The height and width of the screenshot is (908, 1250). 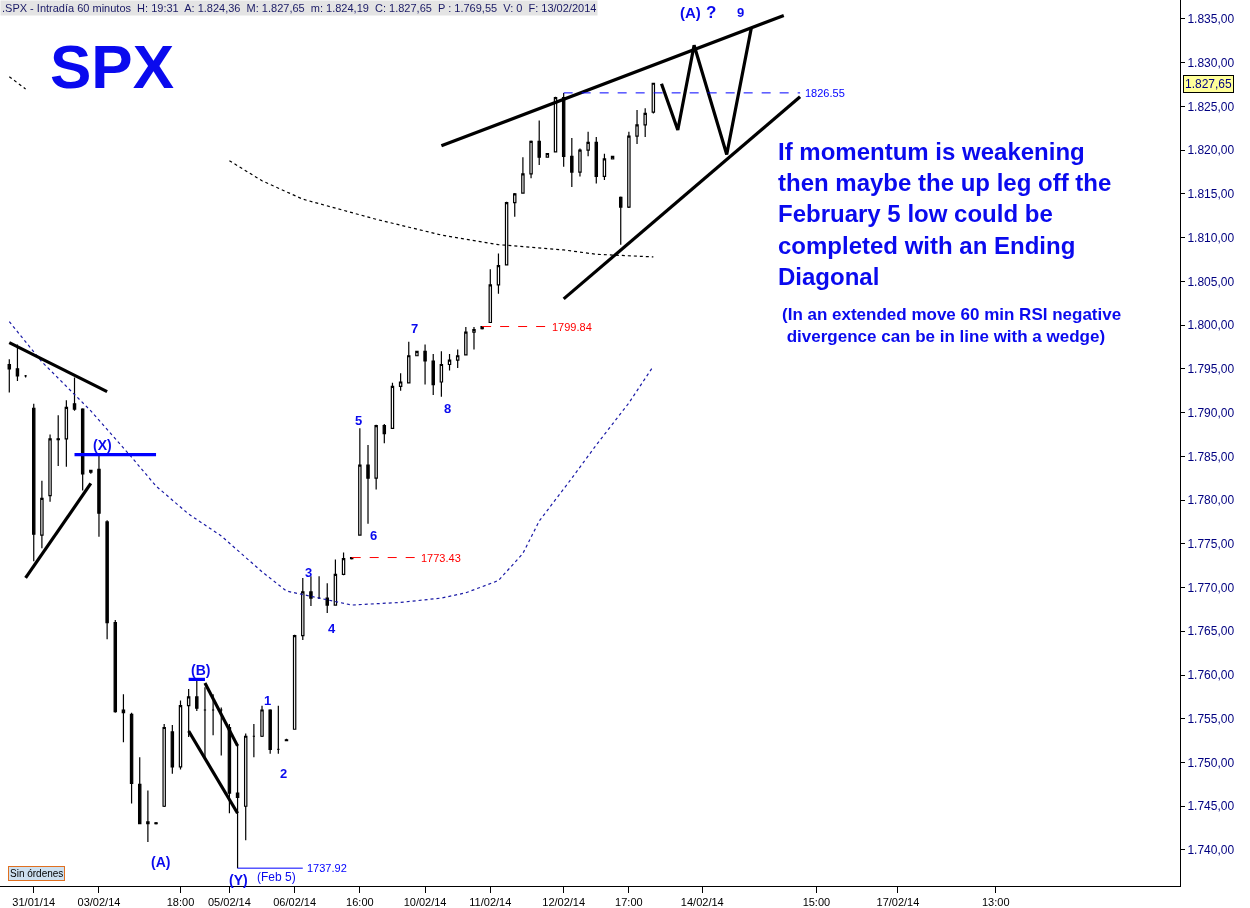 What do you see at coordinates (1211, 718) in the screenshot?
I see `y-tick-label: 1.755,00` at bounding box center [1211, 718].